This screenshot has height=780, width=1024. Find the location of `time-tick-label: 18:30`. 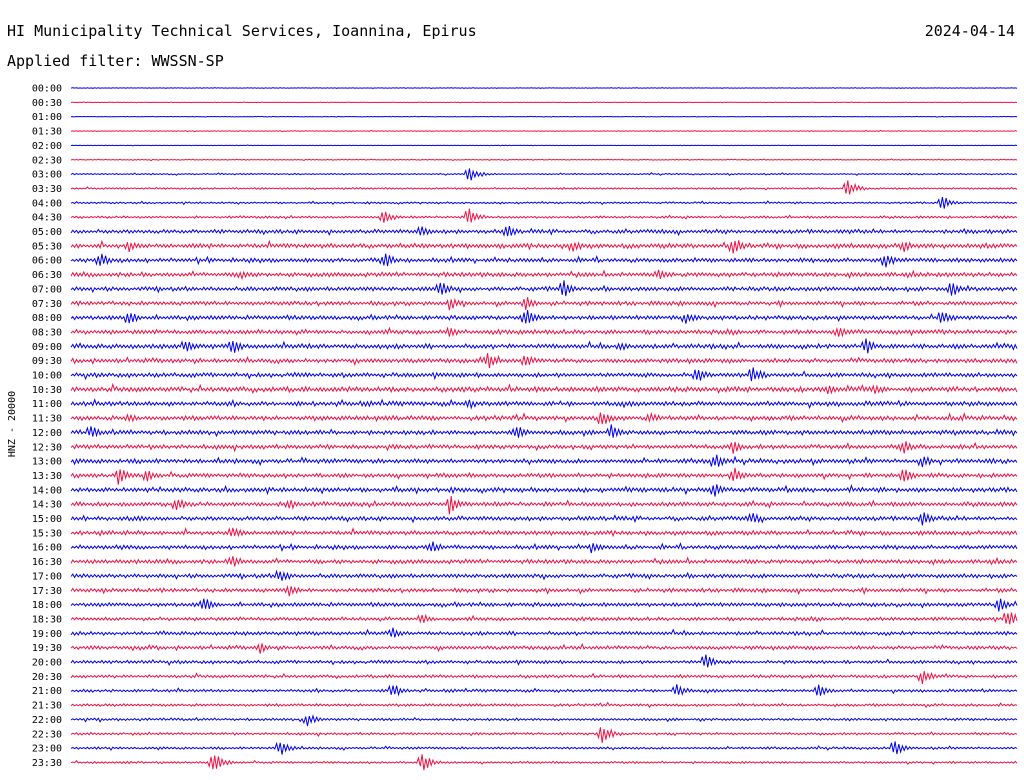

time-tick-label: 18:30 is located at coordinates (47, 619).